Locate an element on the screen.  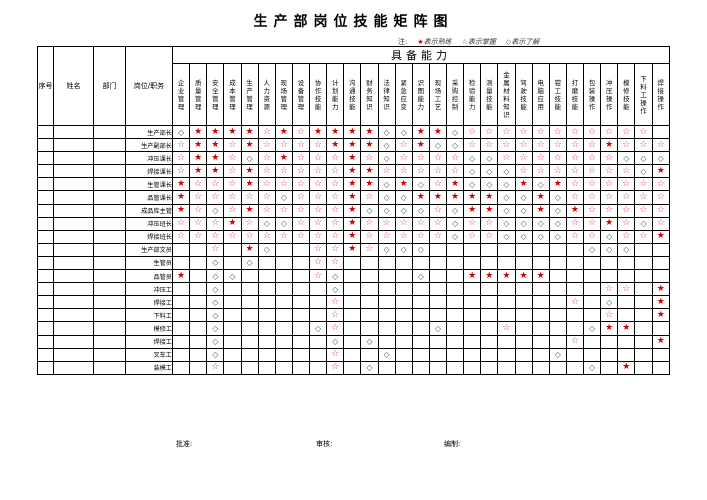
skill-header: 质量管理 is located at coordinates (198, 94).